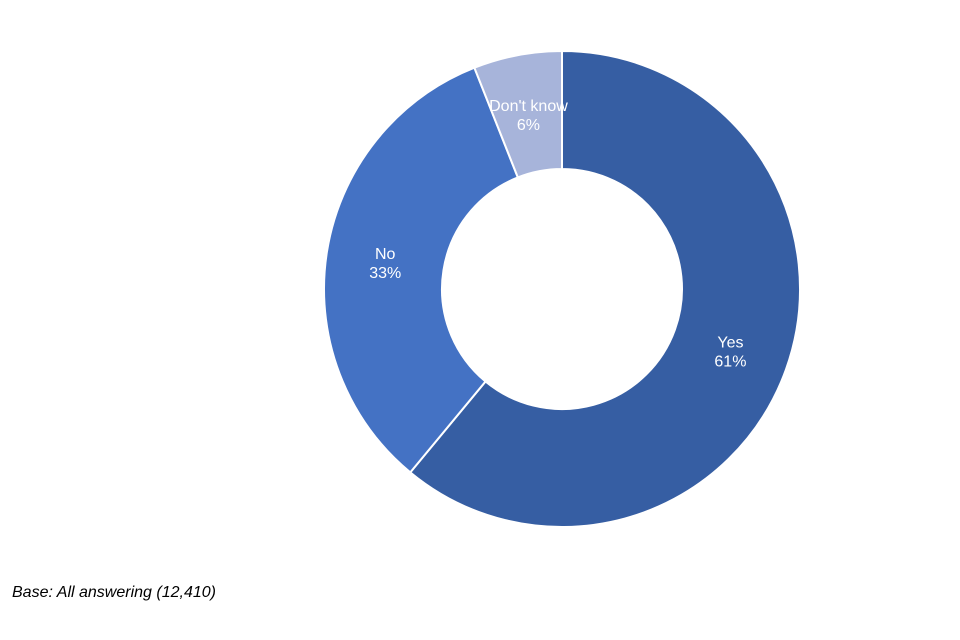 The height and width of the screenshot is (640, 960). What do you see at coordinates (385, 264) in the screenshot?
I see `slice-label-no: No 33%` at bounding box center [385, 264].